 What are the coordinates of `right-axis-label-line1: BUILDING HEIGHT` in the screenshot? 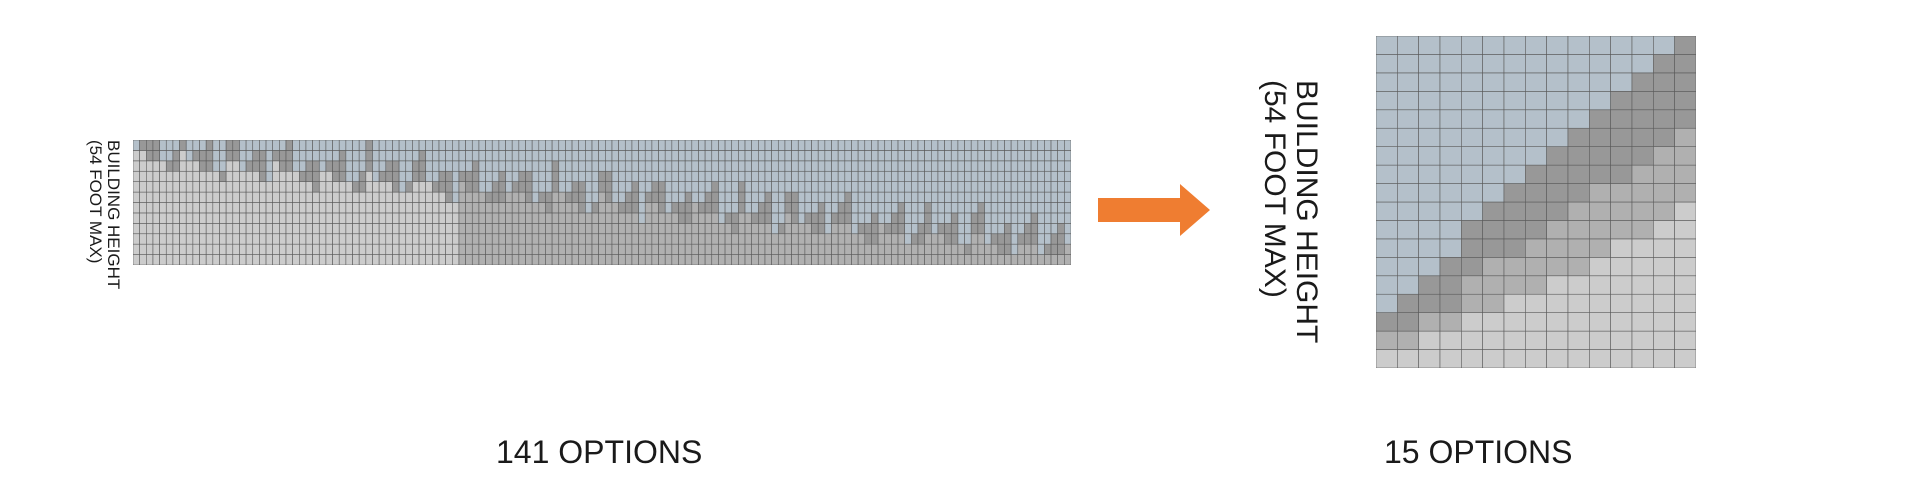 It's located at (1306, 212).